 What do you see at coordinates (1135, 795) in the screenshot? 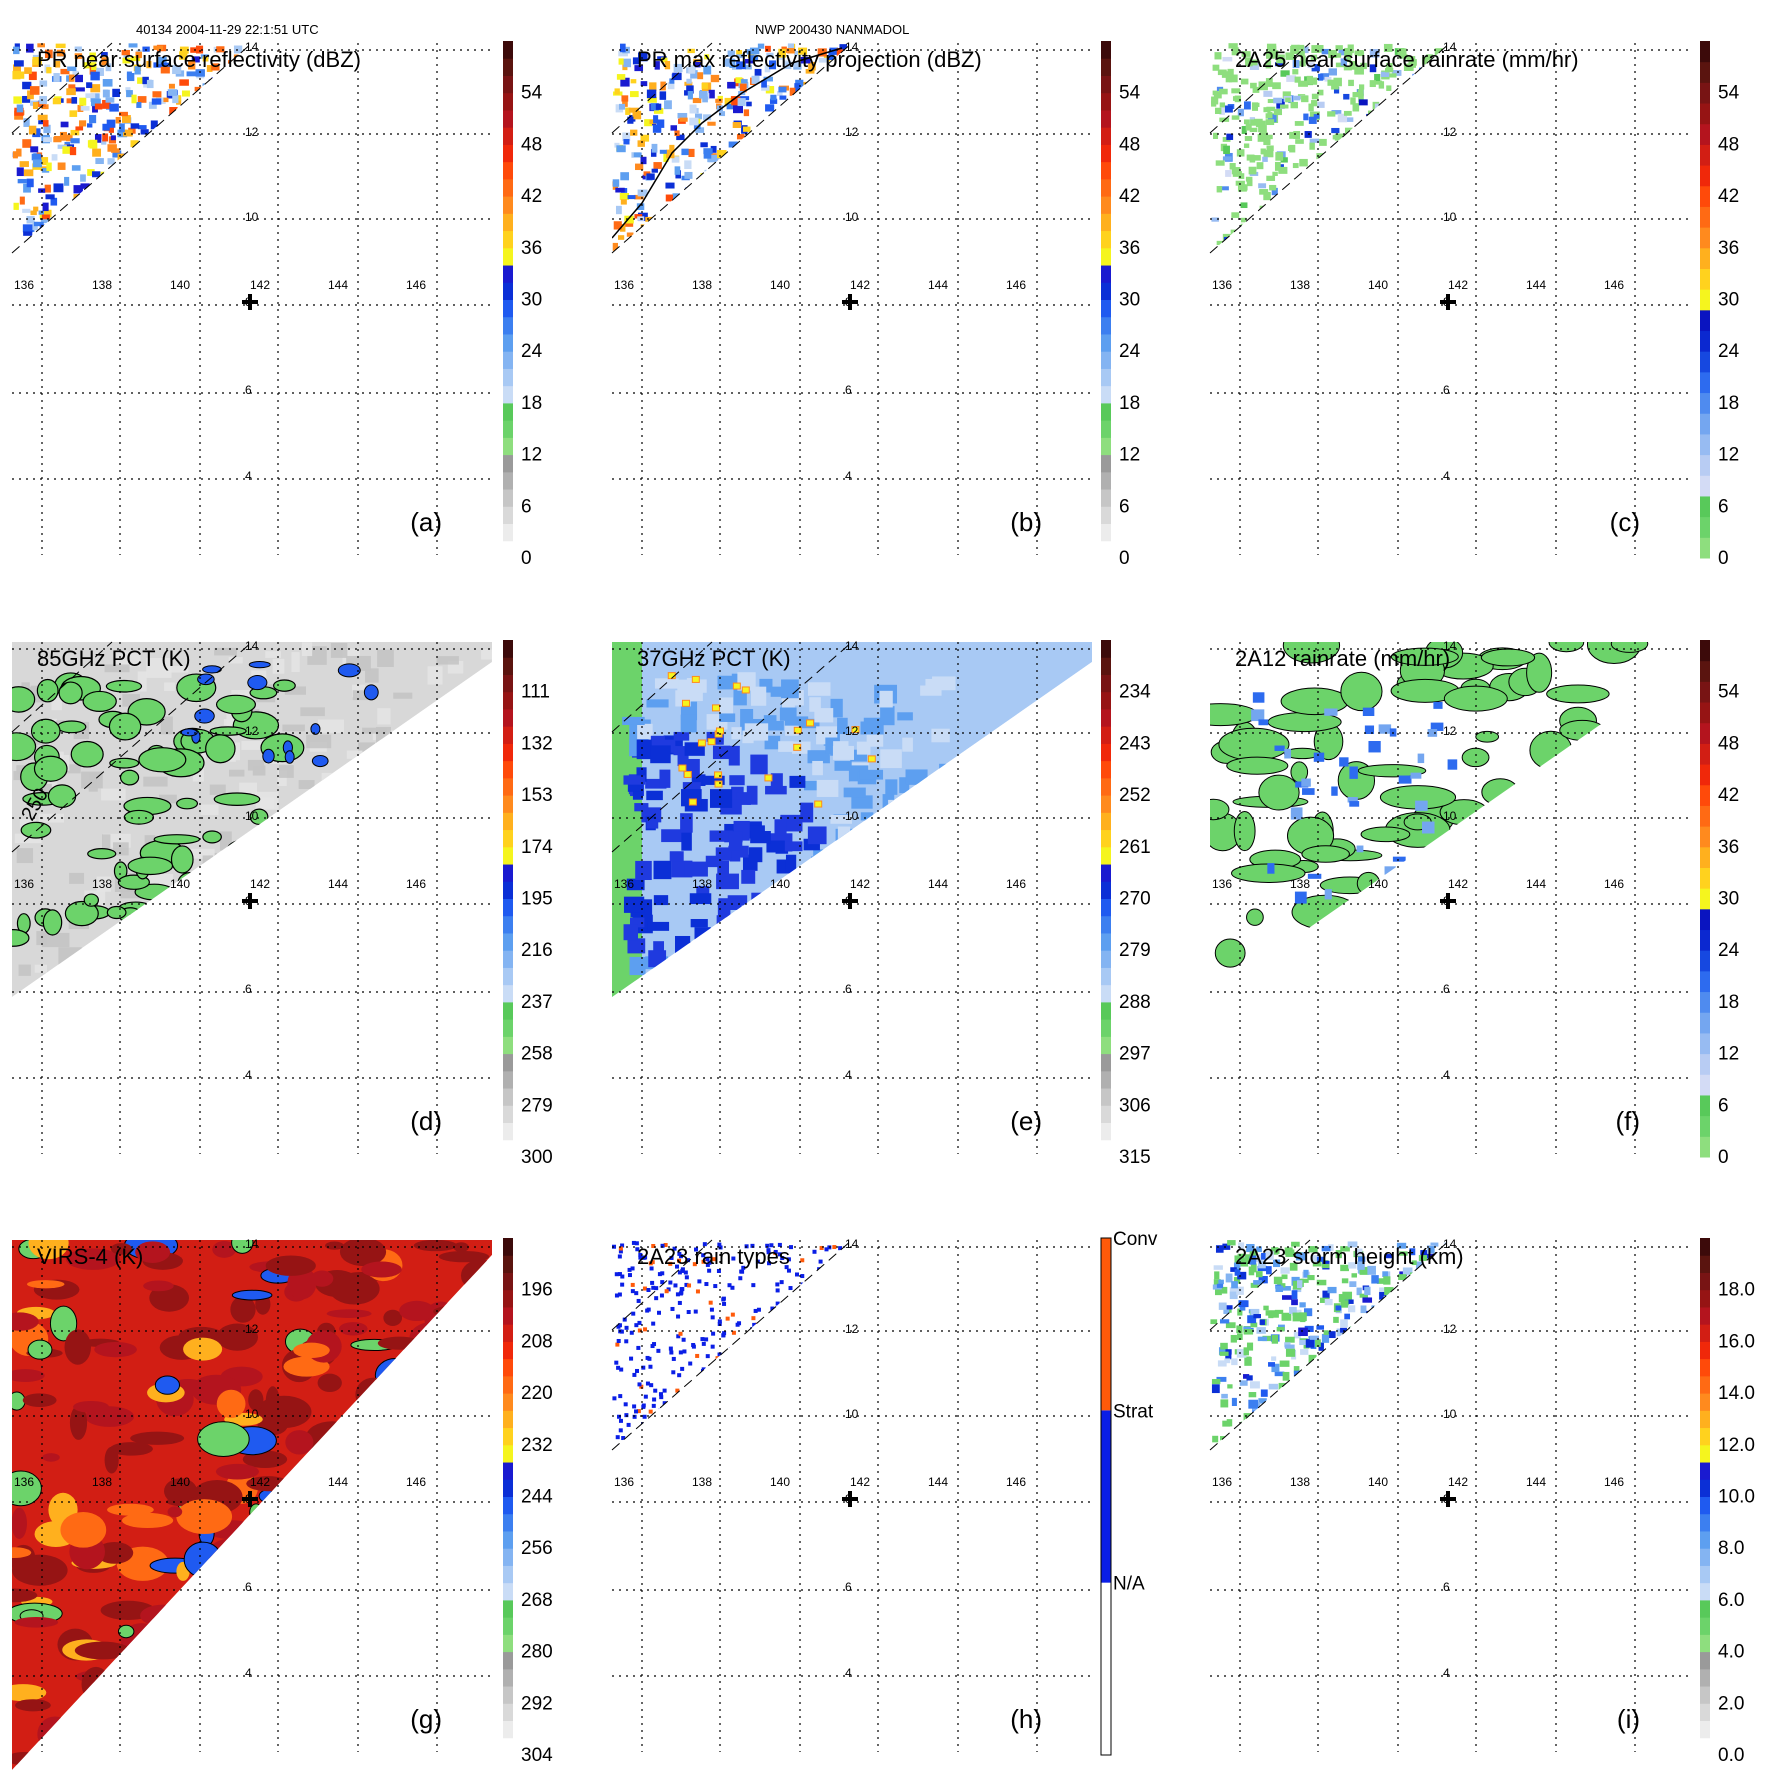
I see `colorbar-label: 252` at bounding box center [1135, 795].